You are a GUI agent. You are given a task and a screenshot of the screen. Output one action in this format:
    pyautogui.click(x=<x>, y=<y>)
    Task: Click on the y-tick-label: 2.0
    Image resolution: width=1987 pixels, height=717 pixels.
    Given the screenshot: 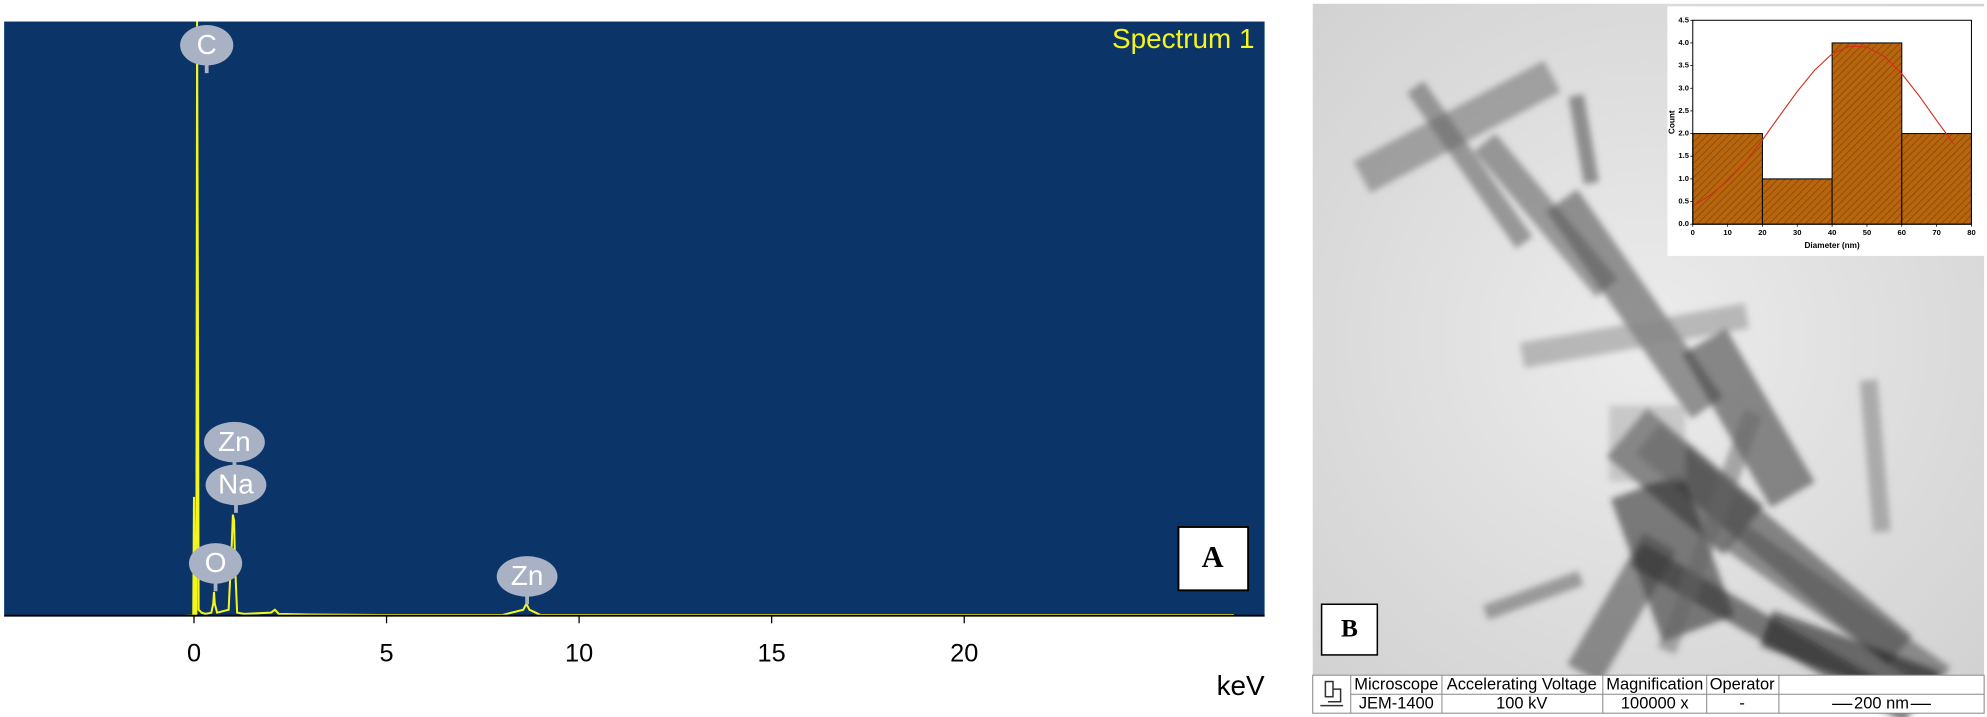 What is the action you would take?
    pyautogui.click(x=1683, y=133)
    